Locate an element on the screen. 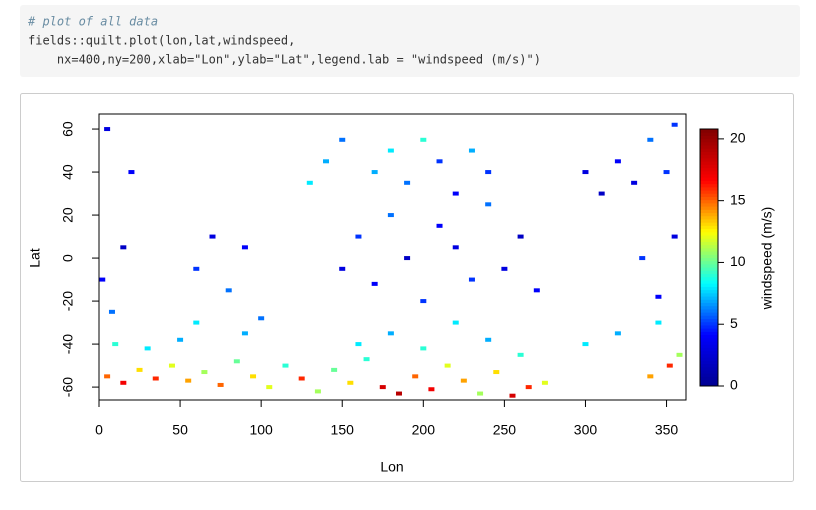 The height and width of the screenshot is (510, 816). y-tick-label: -20 is located at coordinates (68, 301).